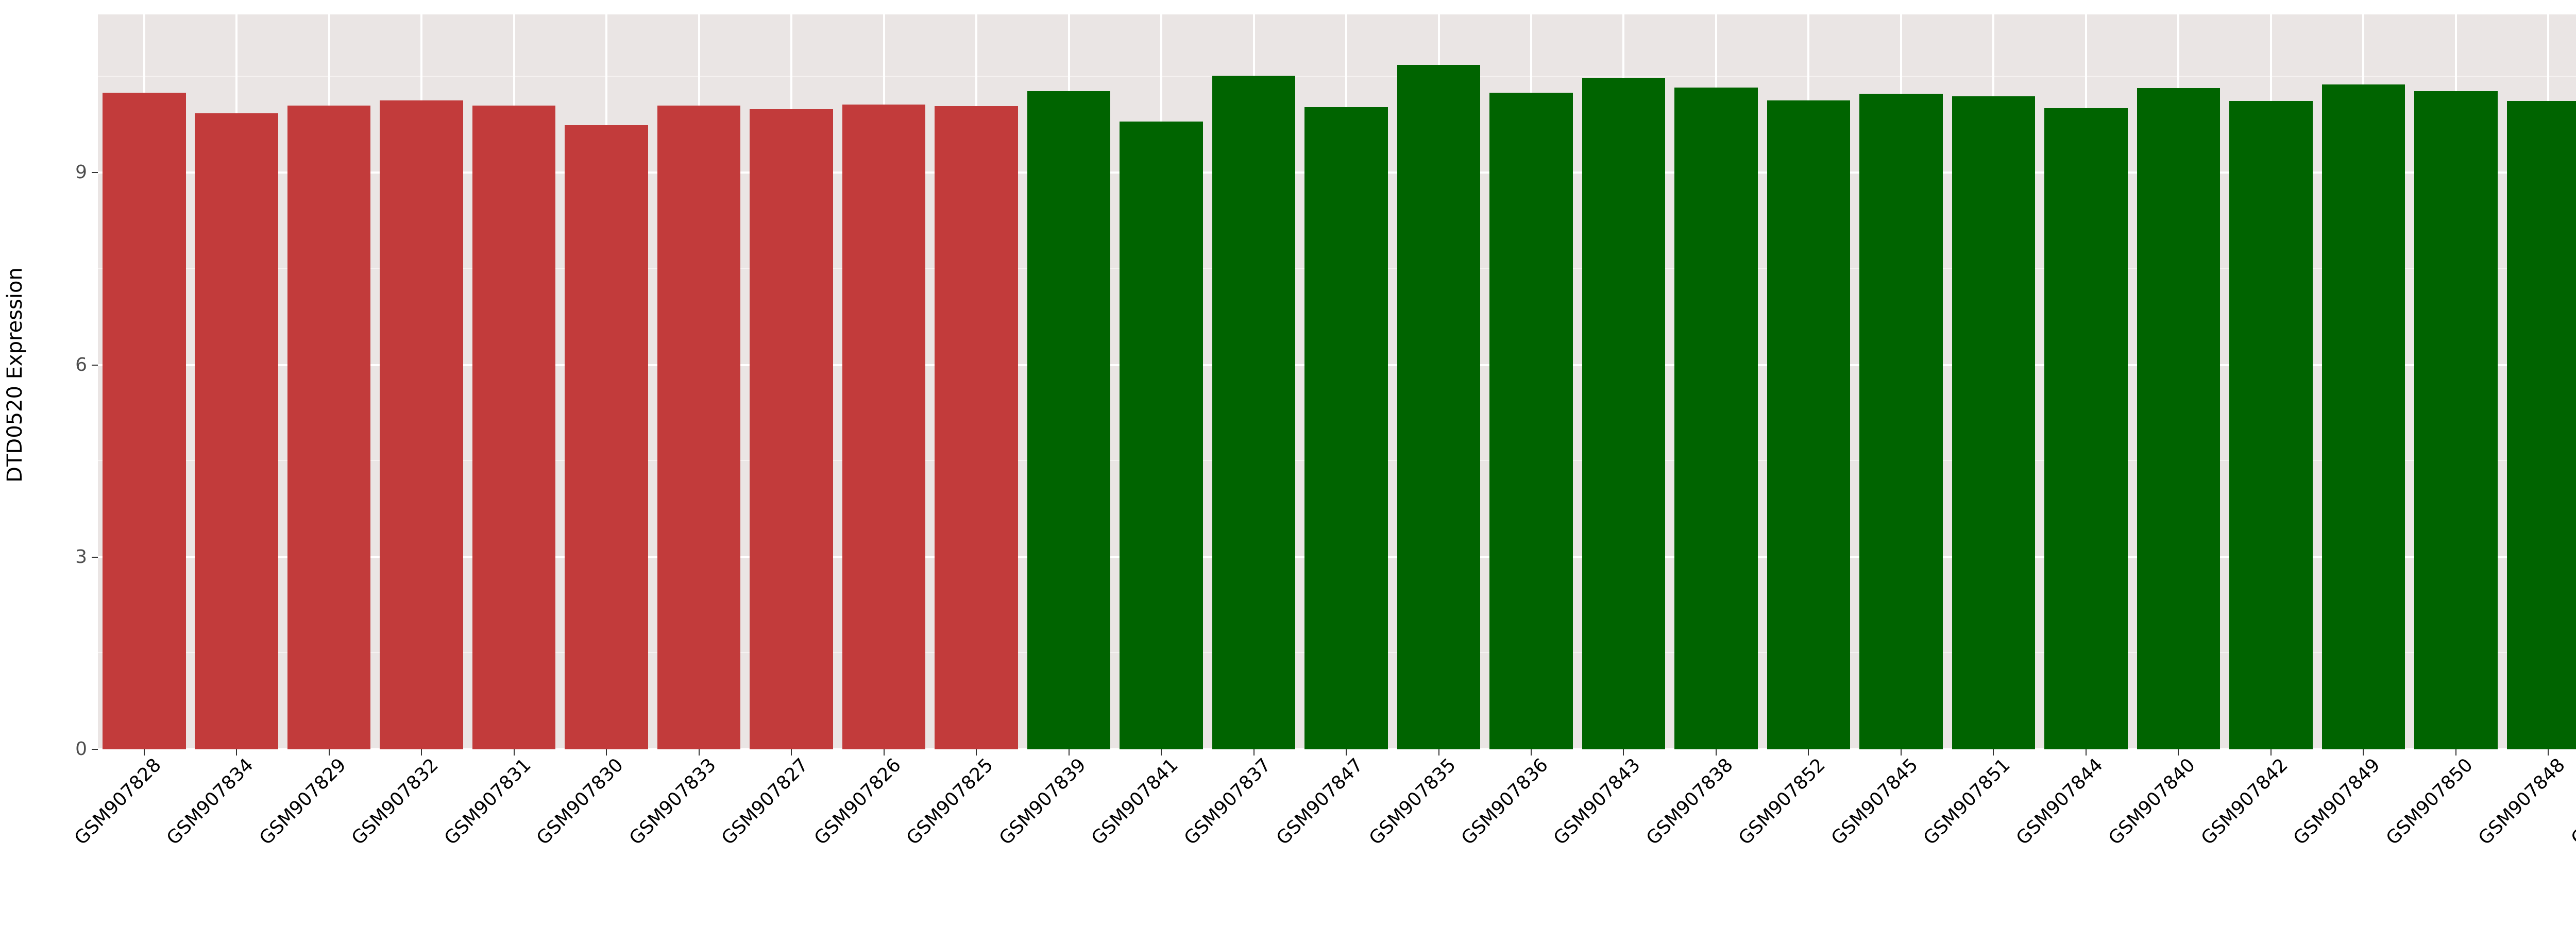  I want to click on x-axis-tick-label: GSM907834, so click(210, 802).